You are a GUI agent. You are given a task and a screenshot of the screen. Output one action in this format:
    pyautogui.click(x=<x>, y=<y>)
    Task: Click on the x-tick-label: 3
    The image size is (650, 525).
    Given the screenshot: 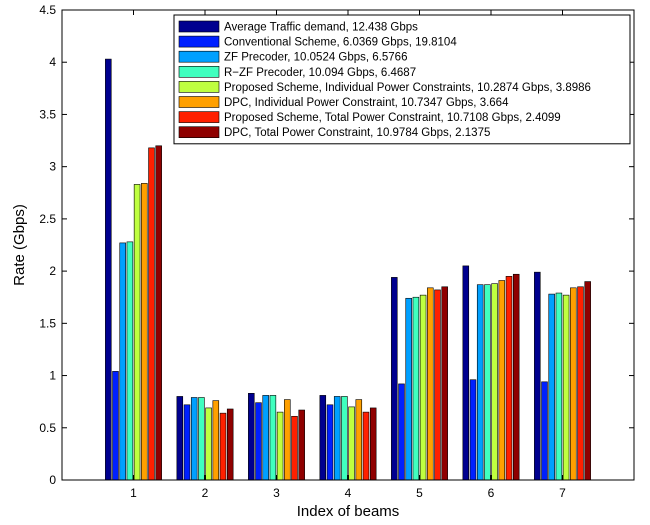 What is the action you would take?
    pyautogui.click(x=276, y=493)
    